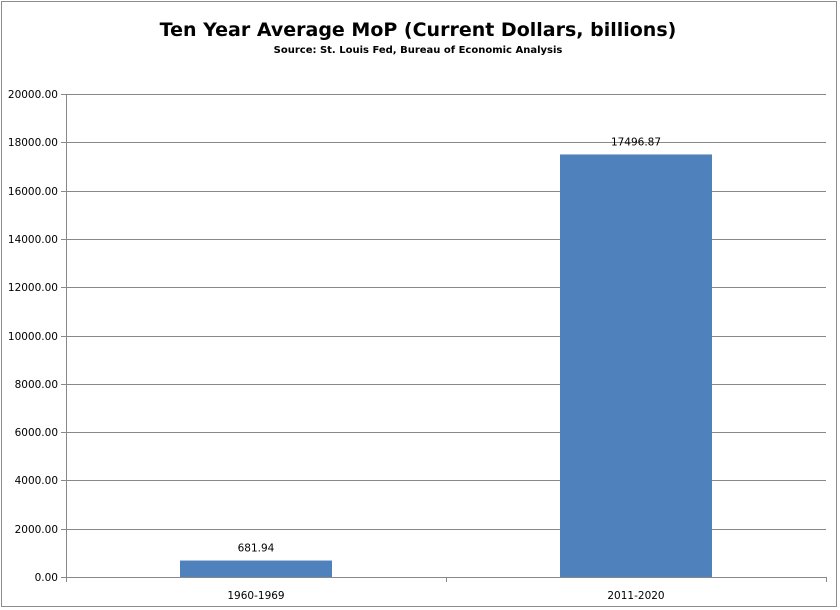 This screenshot has width=840, height=610. What do you see at coordinates (36, 433) in the screenshot?
I see `y-tick-label: 6000.00` at bounding box center [36, 433].